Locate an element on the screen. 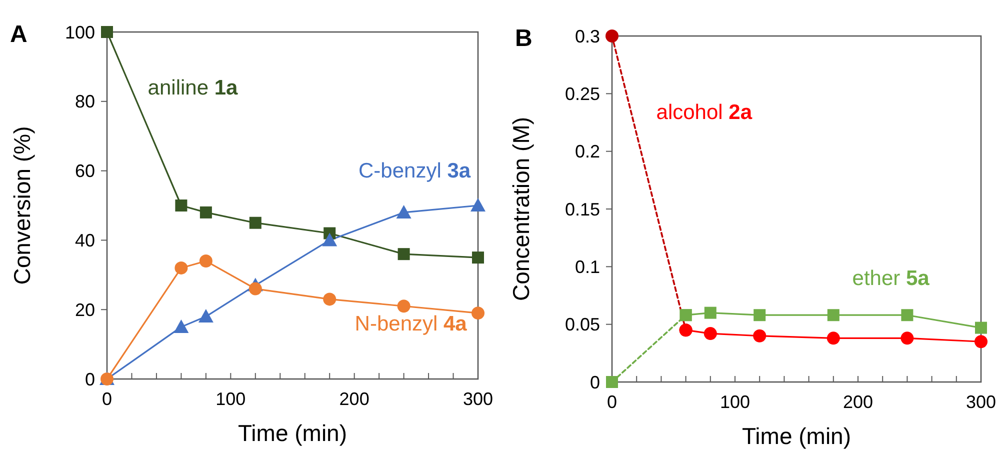  y-tick-label: 40 is located at coordinates (84, 240).